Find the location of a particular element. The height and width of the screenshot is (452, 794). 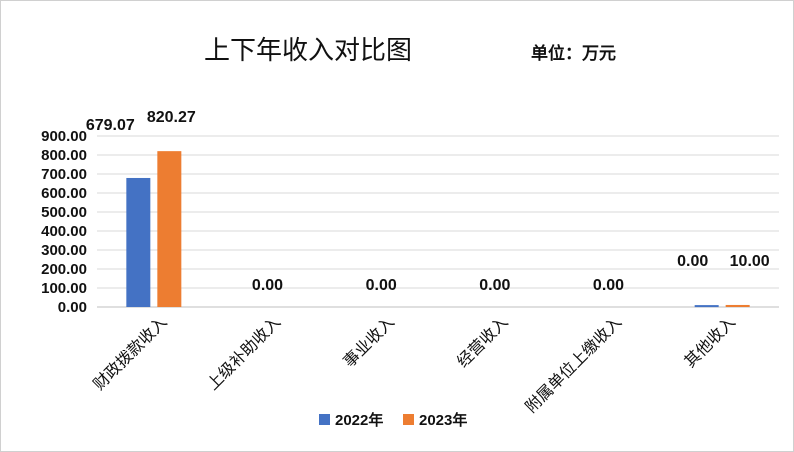

y-tick-label: 300.00 is located at coordinates (64, 250).